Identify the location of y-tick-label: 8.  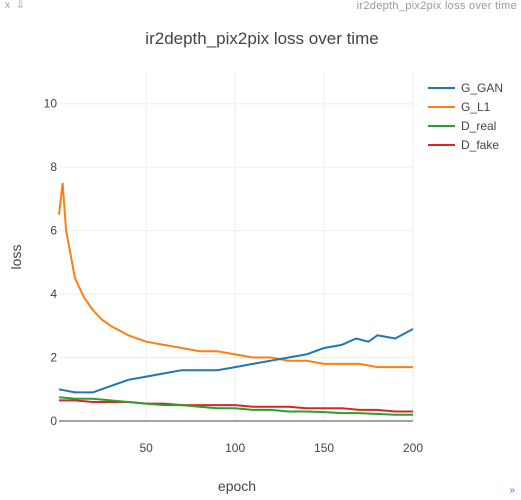
(53, 167).